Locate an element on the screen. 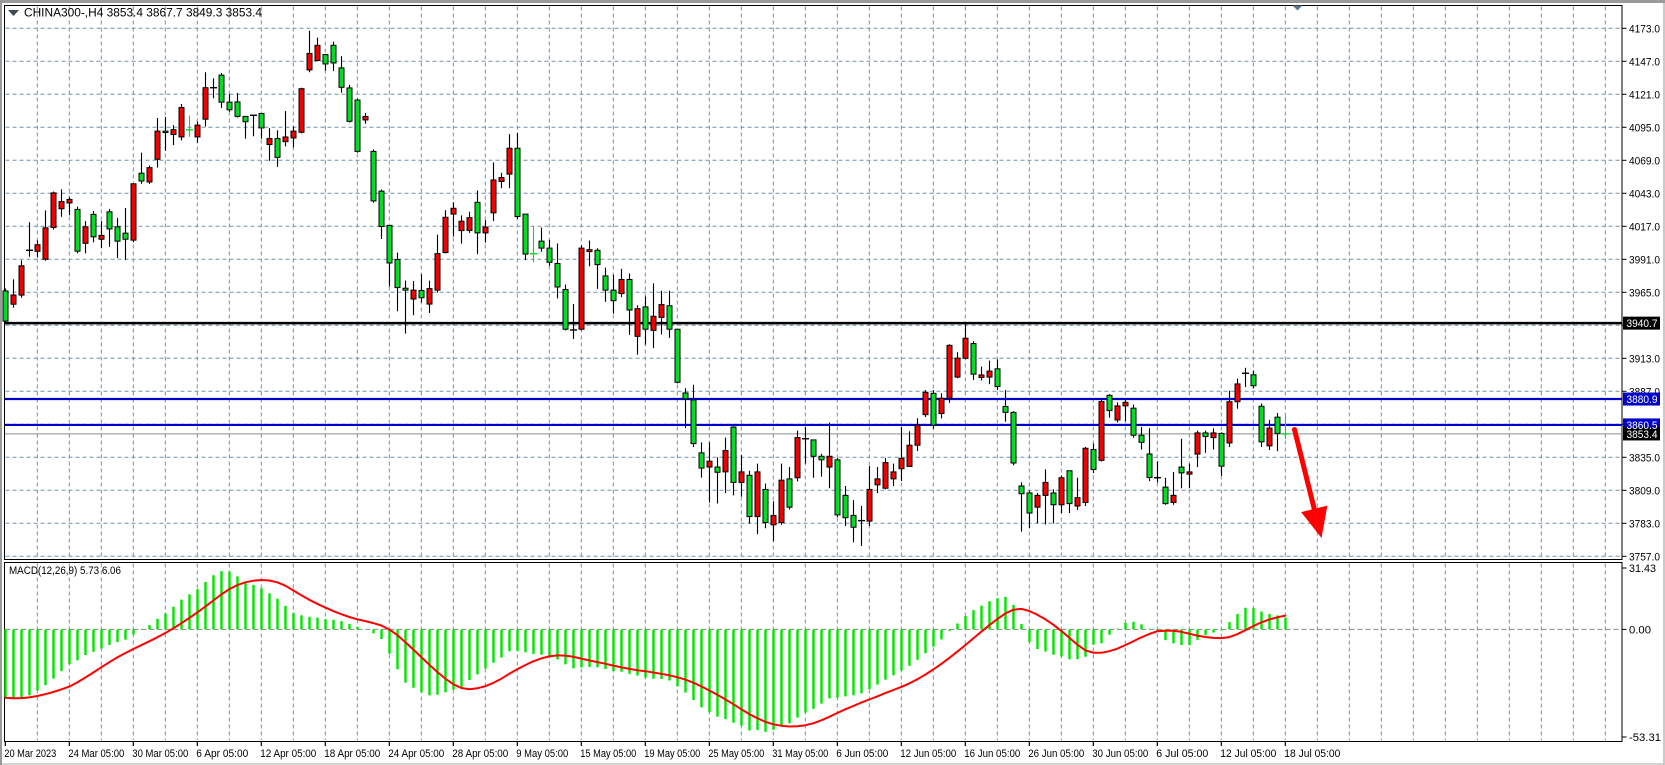  price-tick-label: 3991.0 is located at coordinates (1644, 260).